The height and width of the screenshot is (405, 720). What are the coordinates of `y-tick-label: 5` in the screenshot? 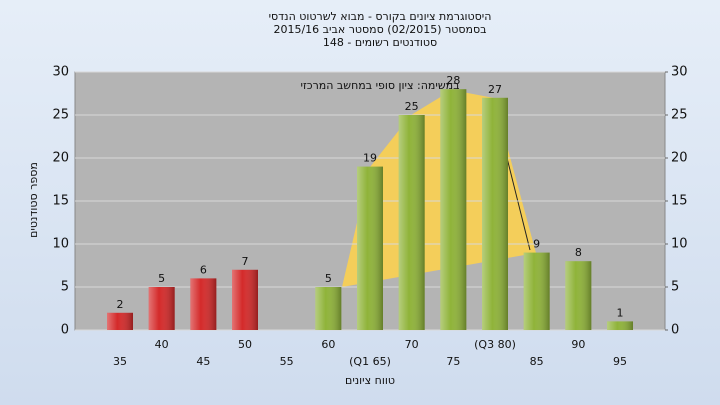 It's located at (65, 287).